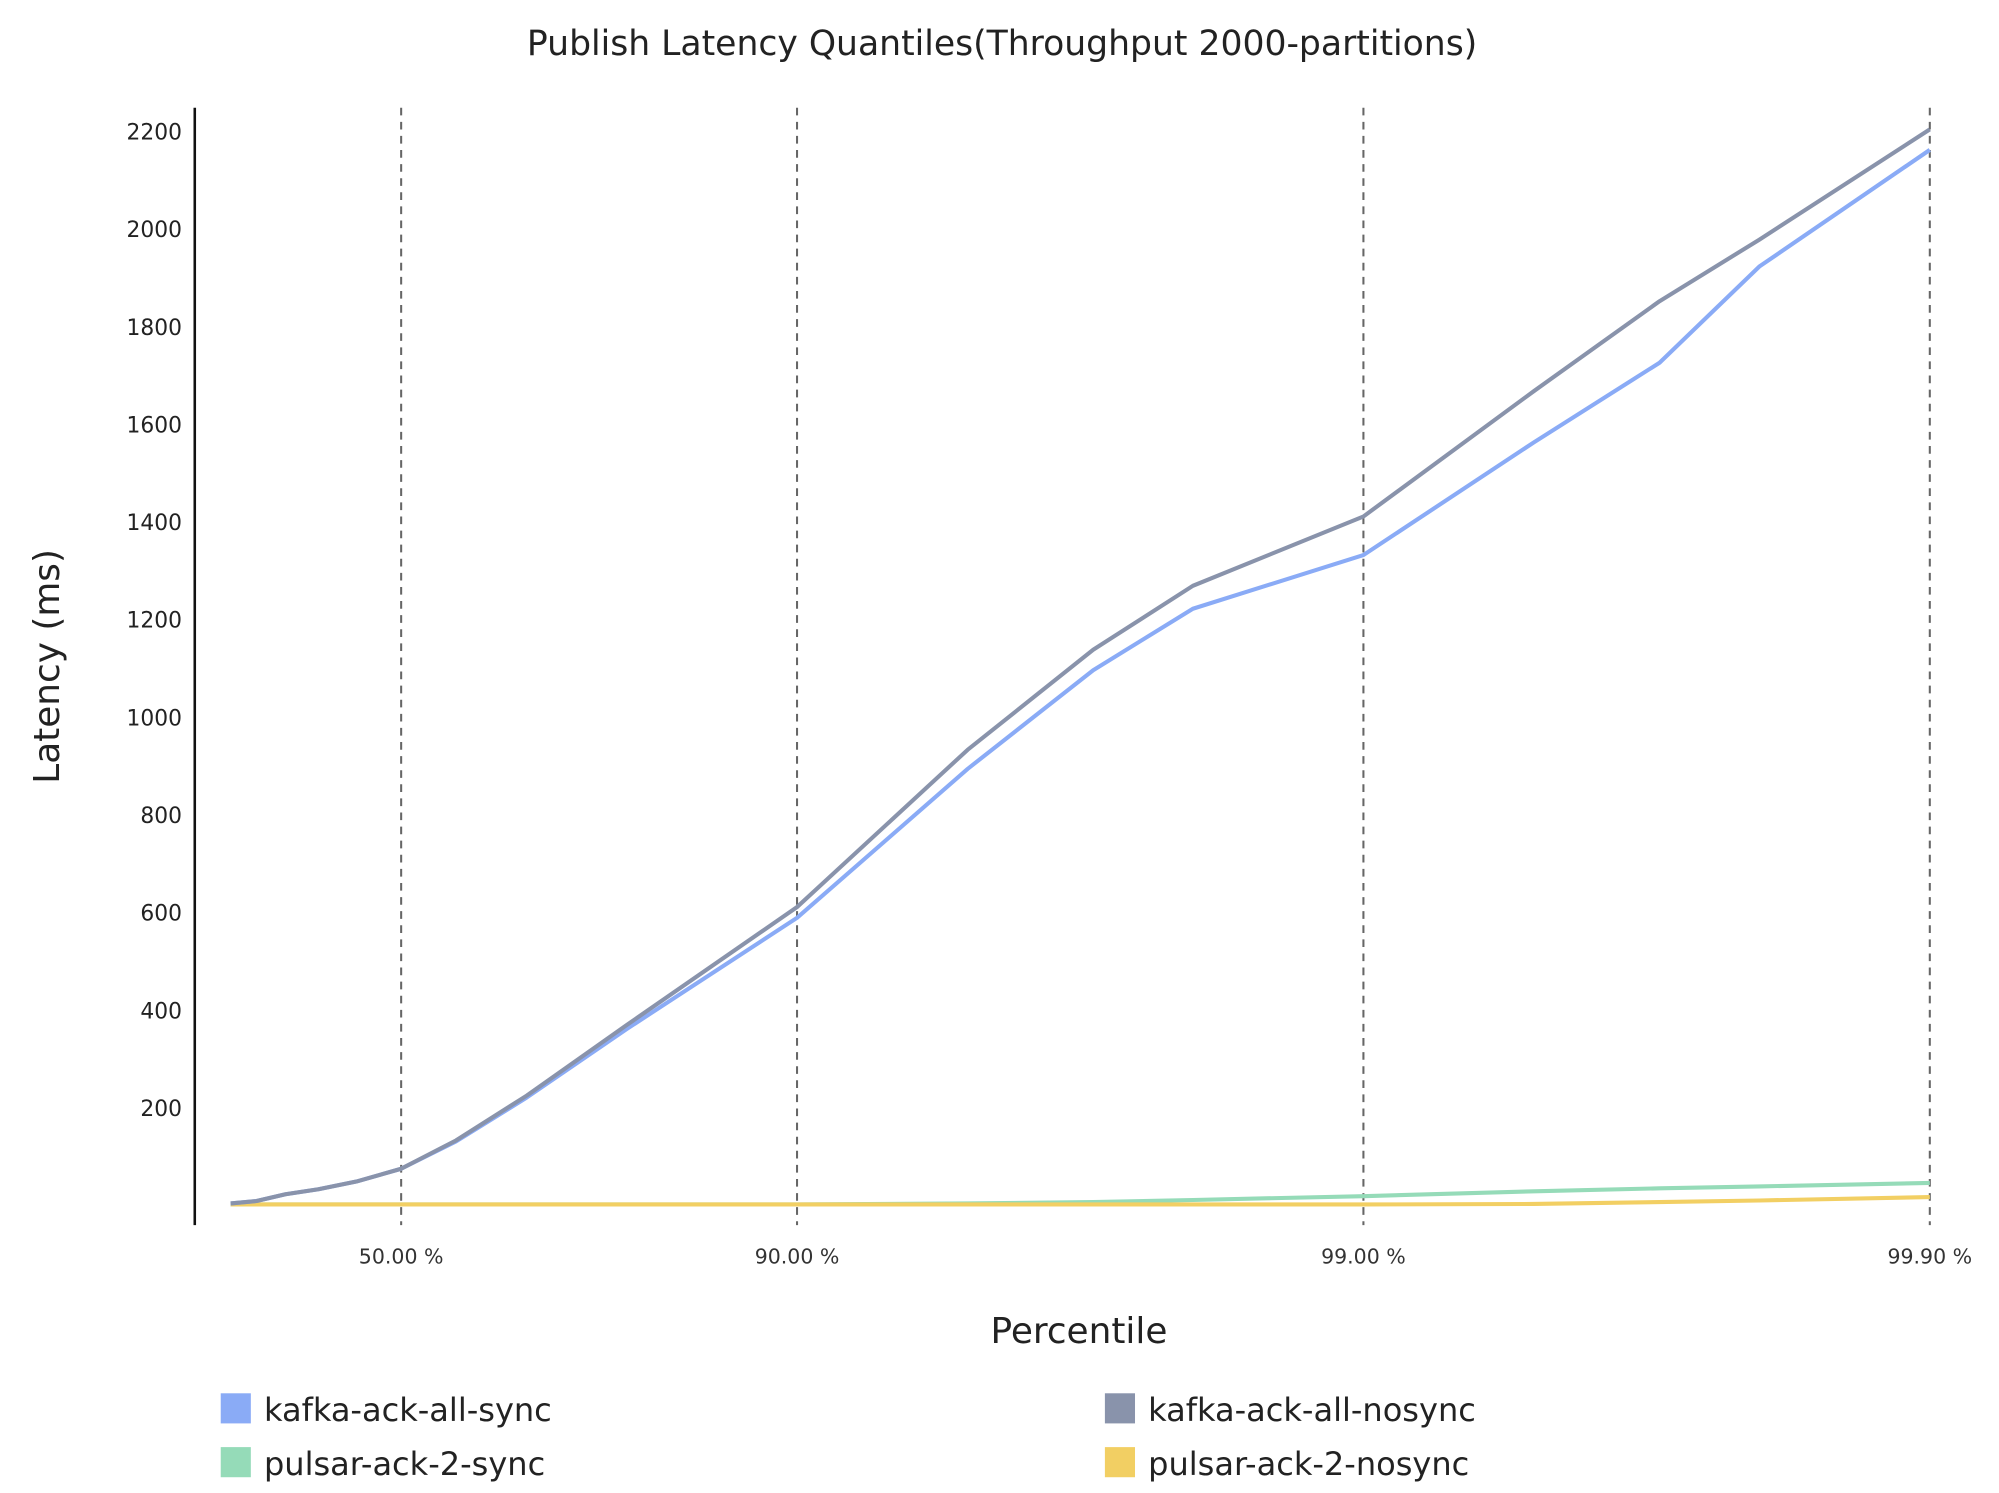 Image resolution: width=1999 pixels, height=1493 pixels. I want to click on x-tick-label: 90.00 %, so click(797, 1257).